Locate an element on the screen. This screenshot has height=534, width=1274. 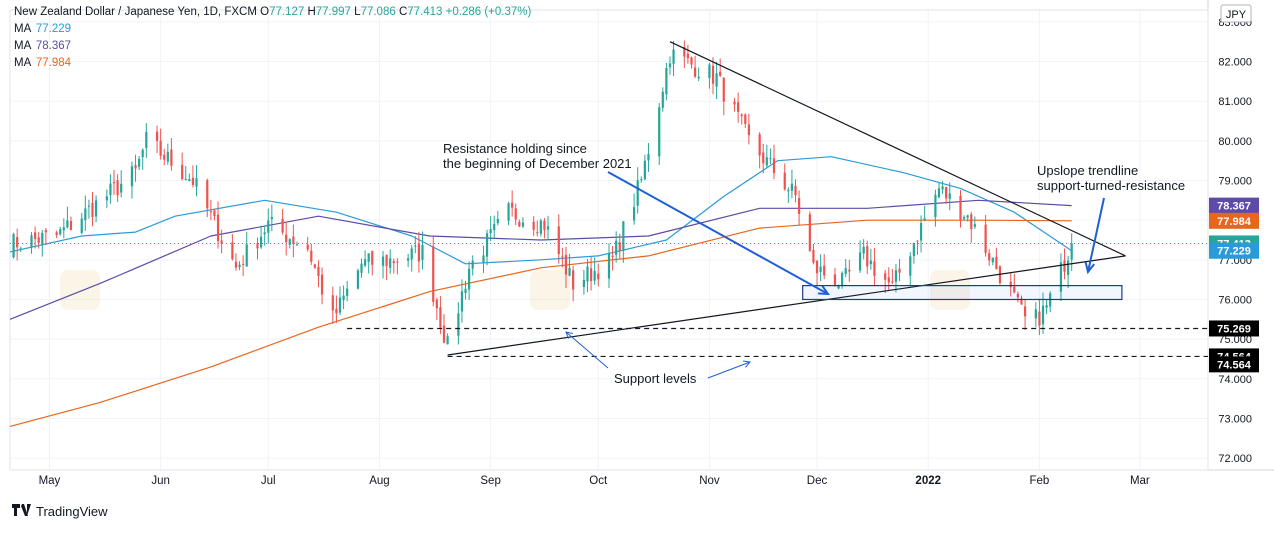
ohlc-h-label: H is located at coordinates (311, 12).